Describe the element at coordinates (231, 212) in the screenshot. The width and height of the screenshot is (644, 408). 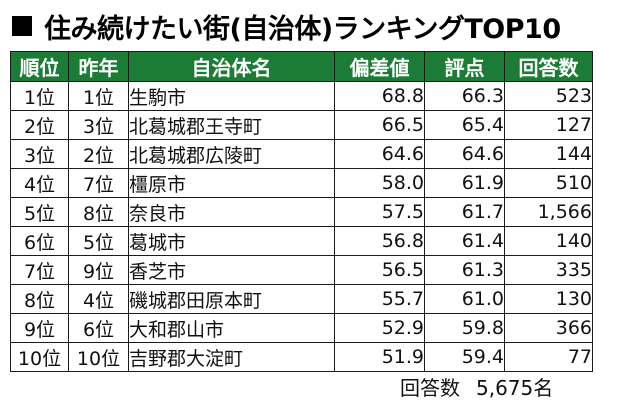
I see `cell-municipality: 奈良市` at that location.